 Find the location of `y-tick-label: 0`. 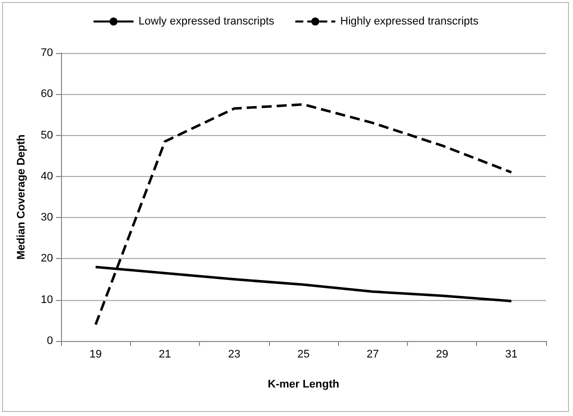

y-tick-label: 0 is located at coordinates (49, 341).